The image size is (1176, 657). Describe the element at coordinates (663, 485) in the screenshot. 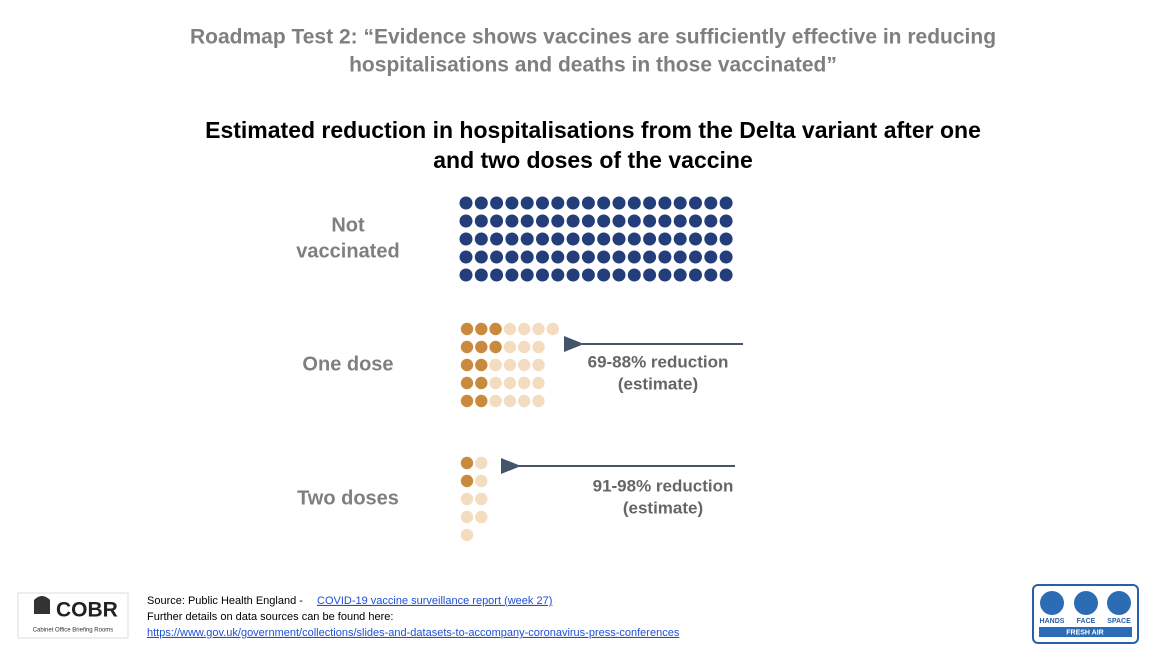

I see `annotation: 91-98% reduction` at that location.